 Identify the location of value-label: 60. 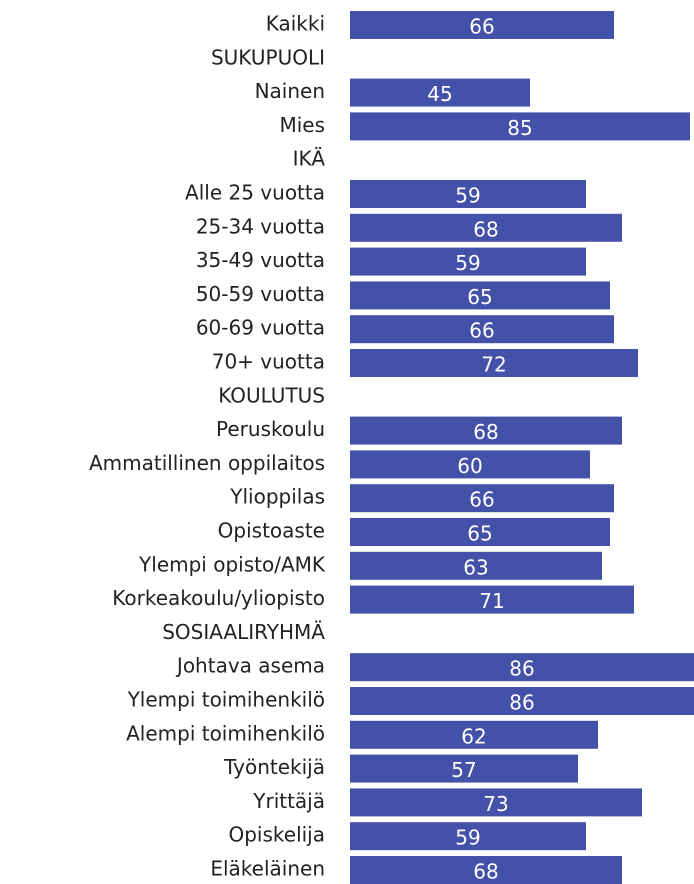
(469, 466).